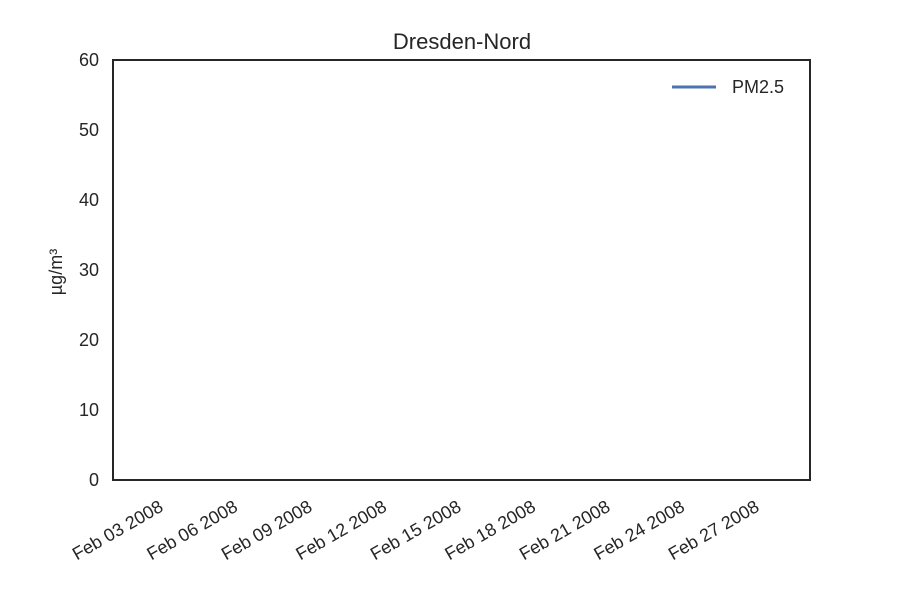 The height and width of the screenshot is (600, 900). Describe the element at coordinates (94, 480) in the screenshot. I see `y-tick-label: 0` at that location.